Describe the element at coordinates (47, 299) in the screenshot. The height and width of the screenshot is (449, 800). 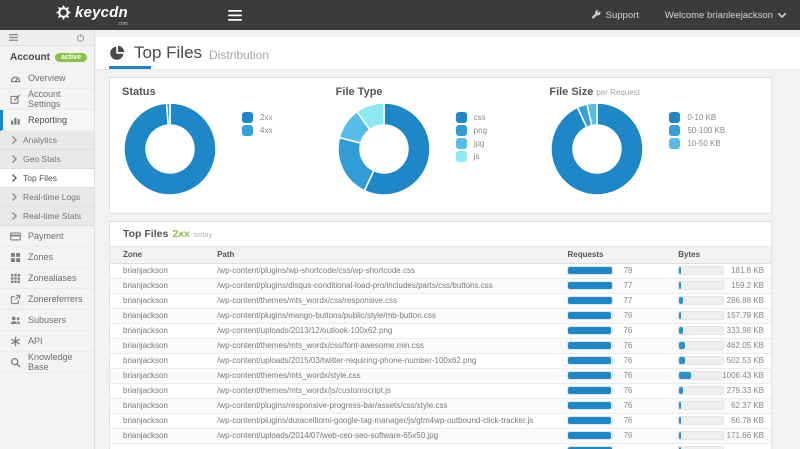
I see `sidebar-item-zonereferrers: Zonereferrers` at that location.